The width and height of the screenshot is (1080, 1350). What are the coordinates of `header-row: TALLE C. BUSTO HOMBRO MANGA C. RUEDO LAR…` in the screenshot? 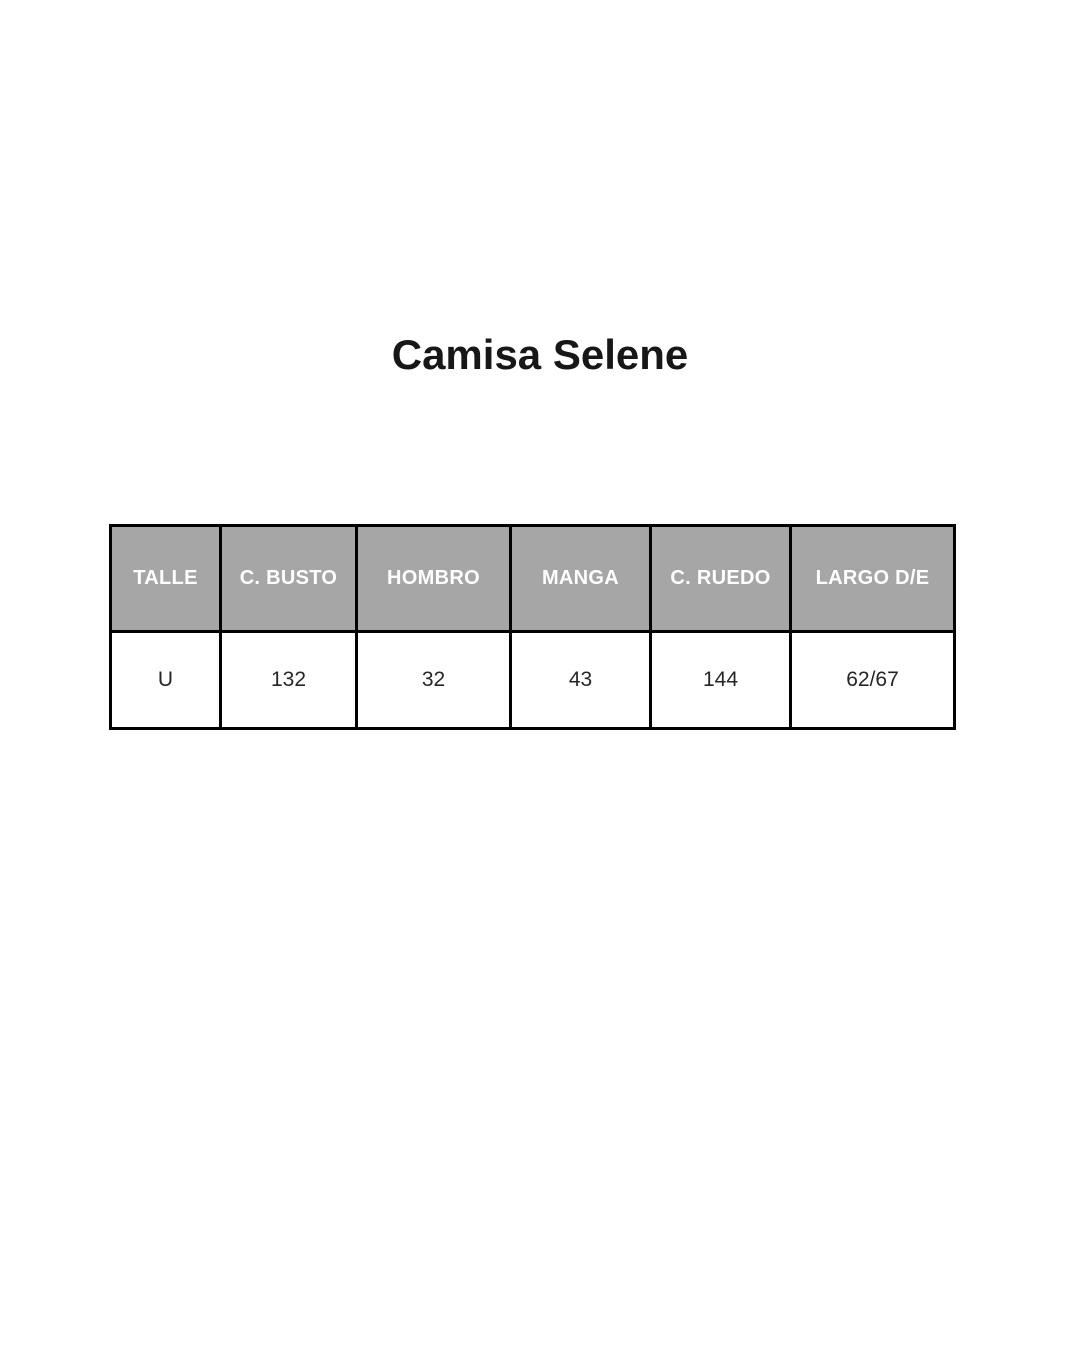 It's located at (532, 578).